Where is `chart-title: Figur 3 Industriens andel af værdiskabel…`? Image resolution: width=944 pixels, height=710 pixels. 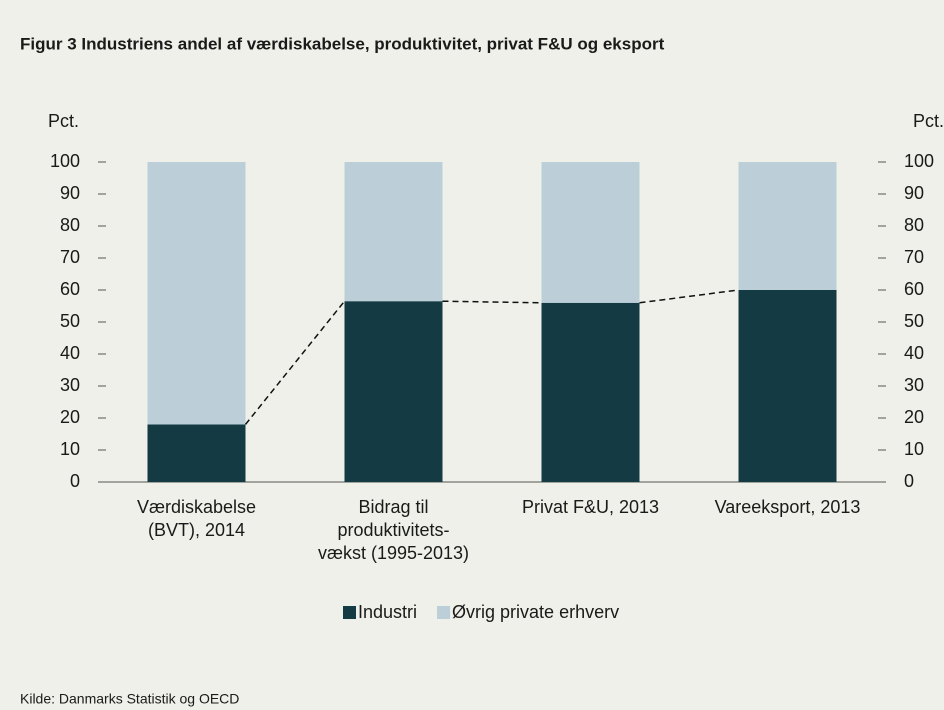 chart-title: Figur 3 Industriens andel af værdiskabel… is located at coordinates (342, 43).